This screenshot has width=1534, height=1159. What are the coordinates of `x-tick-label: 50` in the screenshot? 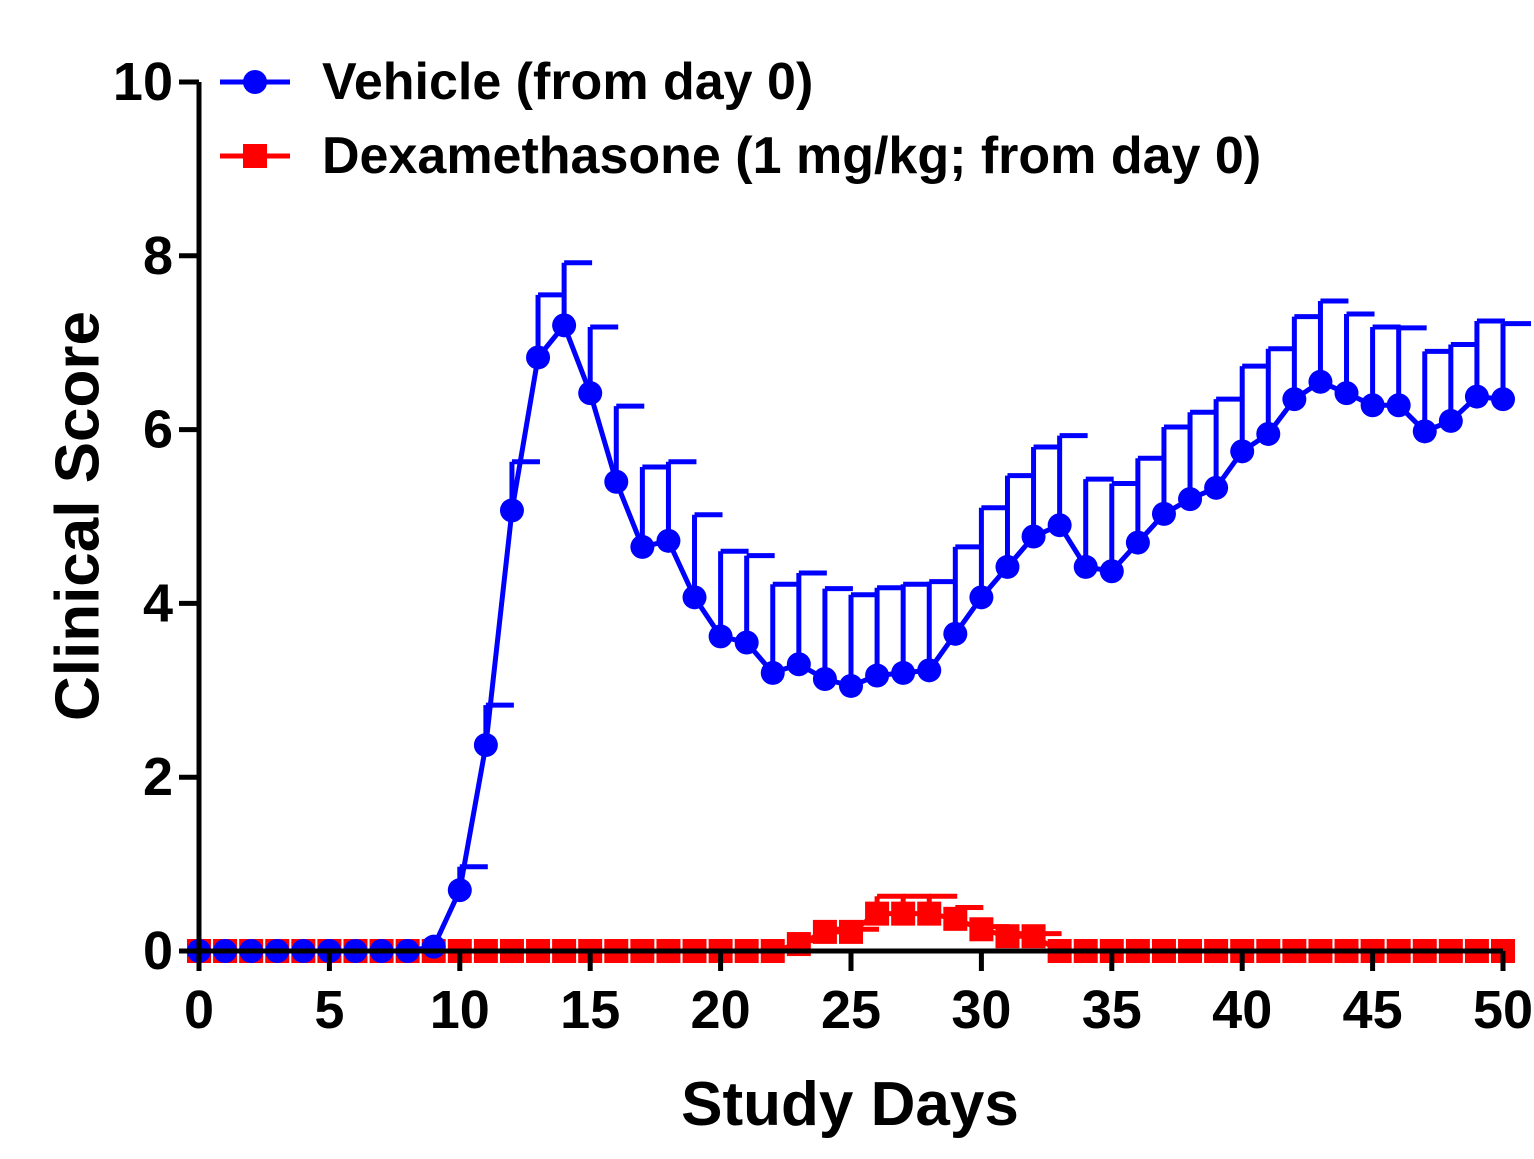 It's located at (1503, 1010).